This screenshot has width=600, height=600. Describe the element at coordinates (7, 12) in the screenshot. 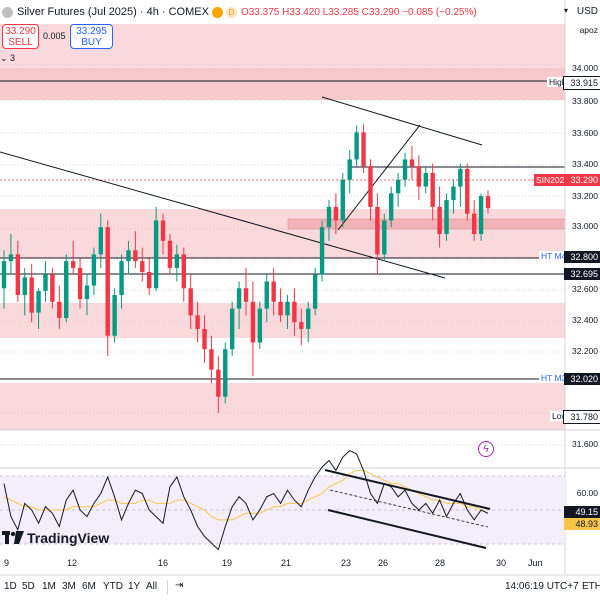

I see `settings-circle-icon` at that location.